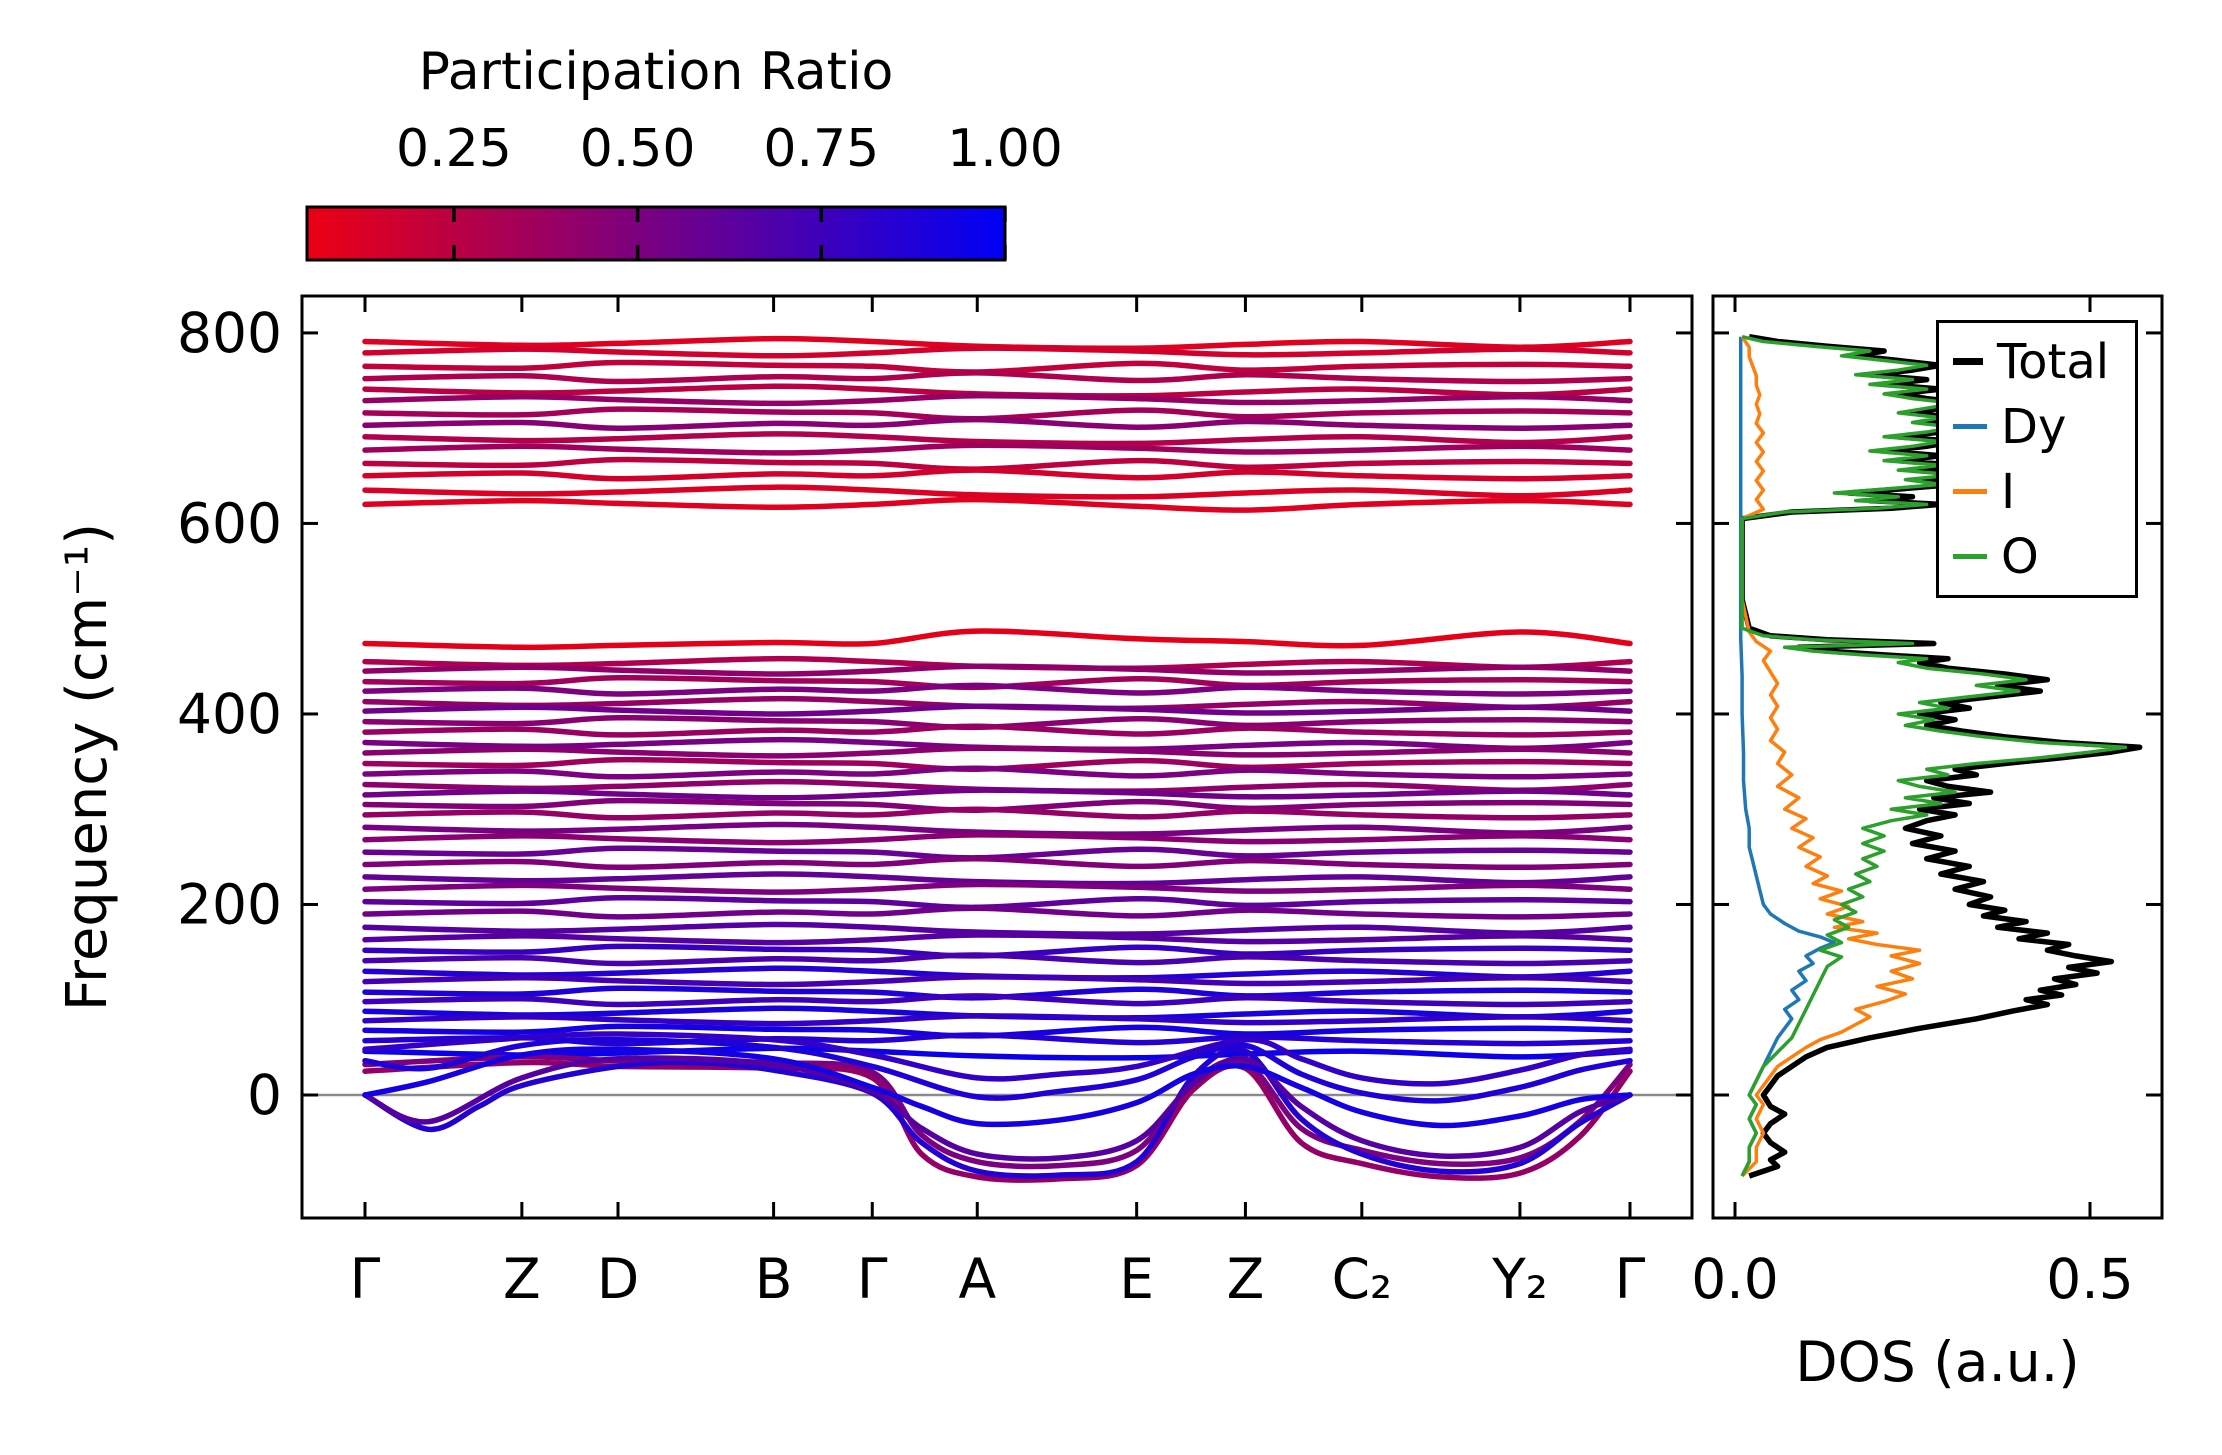  Describe the element at coordinates (2034, 426) in the screenshot. I see `legend-label-dy: Dy` at that location.